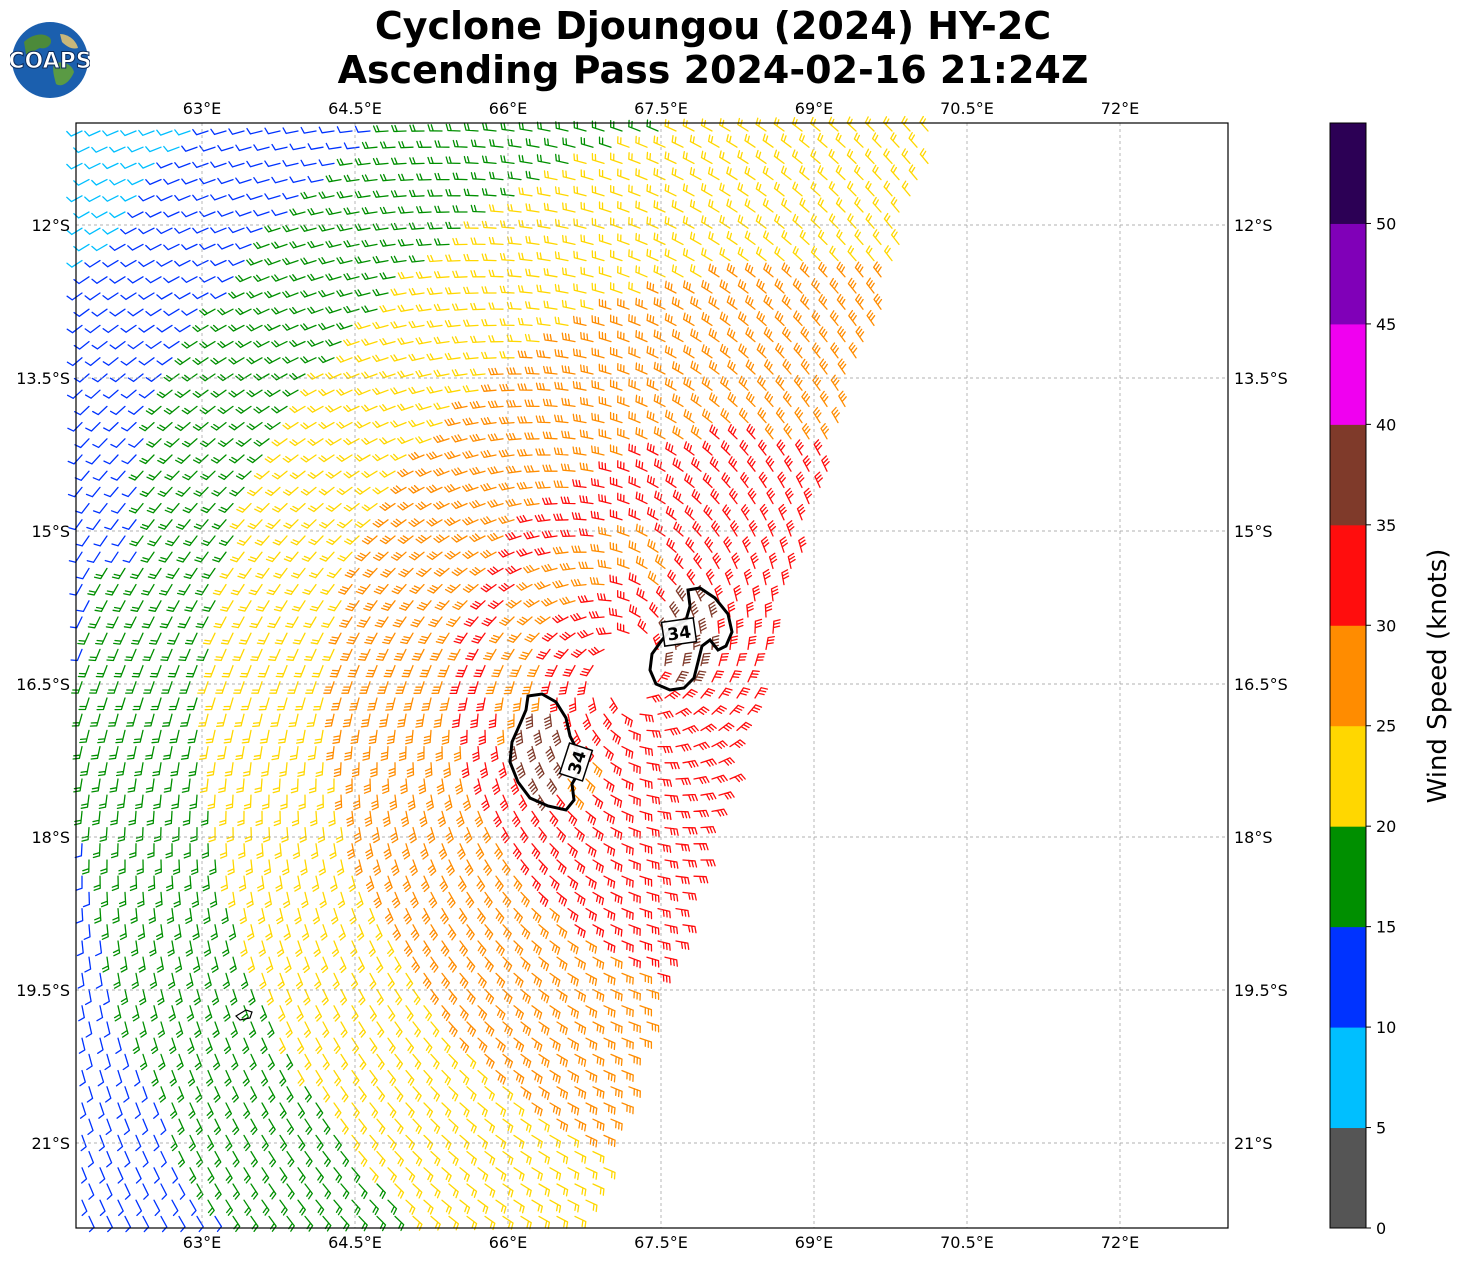  What do you see at coordinates (1438, 676) in the screenshot?
I see `colorbar-label: Wind Speed (knots)` at bounding box center [1438, 676].